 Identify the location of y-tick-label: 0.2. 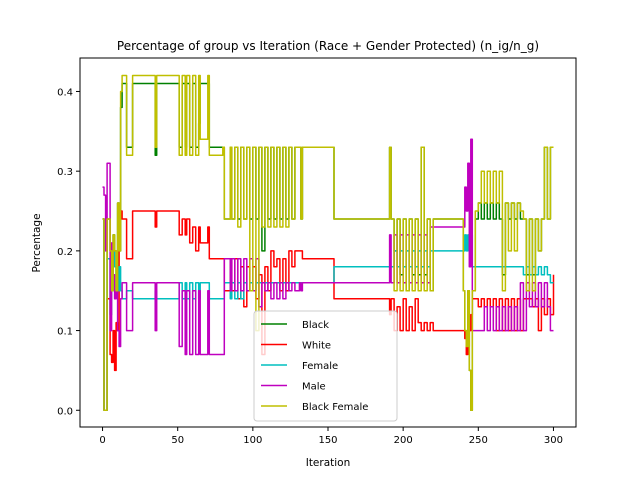
(65, 252).